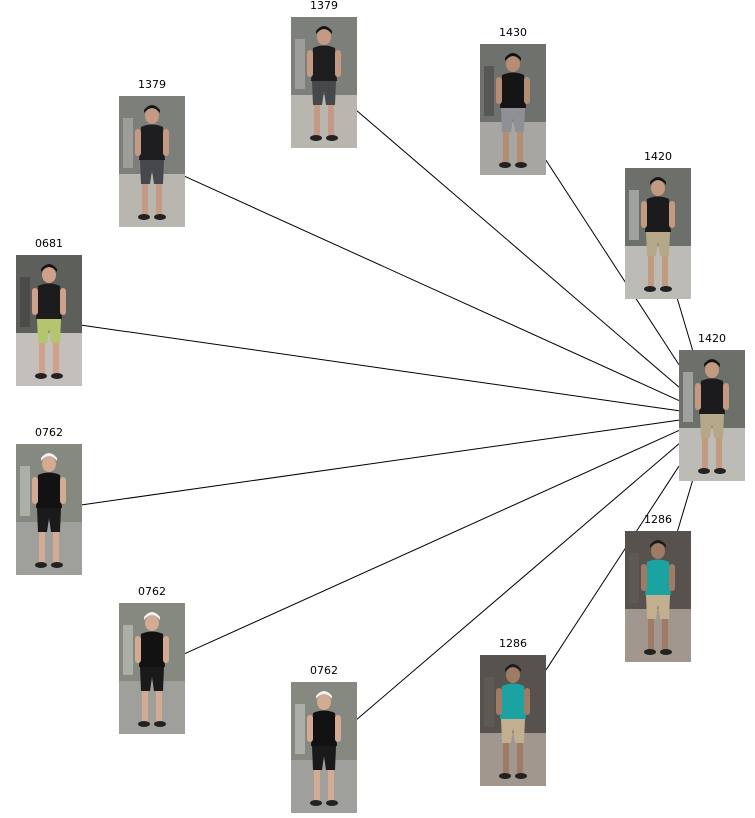  I want to click on query-node: 1420, so click(712, 406).